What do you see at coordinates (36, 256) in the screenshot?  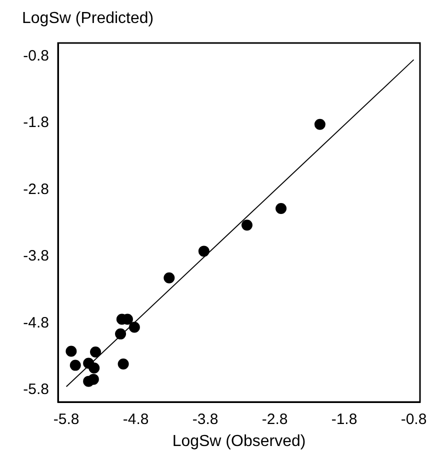 I see `y-tick-label: -3.8` at bounding box center [36, 256].